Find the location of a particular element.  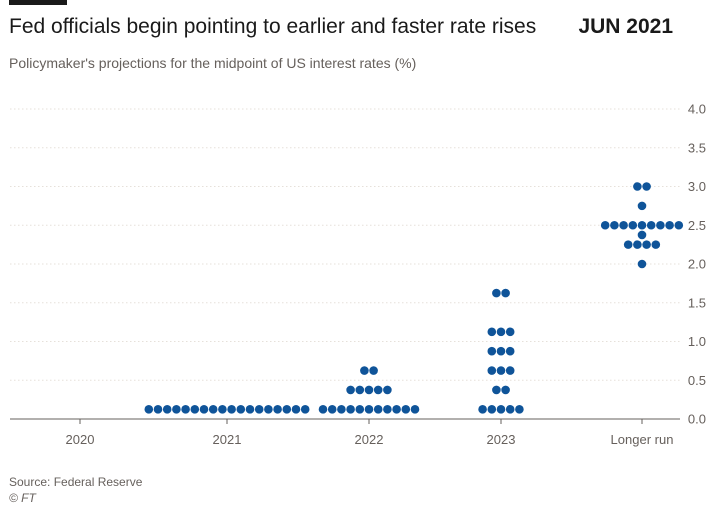

x-tick-label: 2022 is located at coordinates (369, 439).